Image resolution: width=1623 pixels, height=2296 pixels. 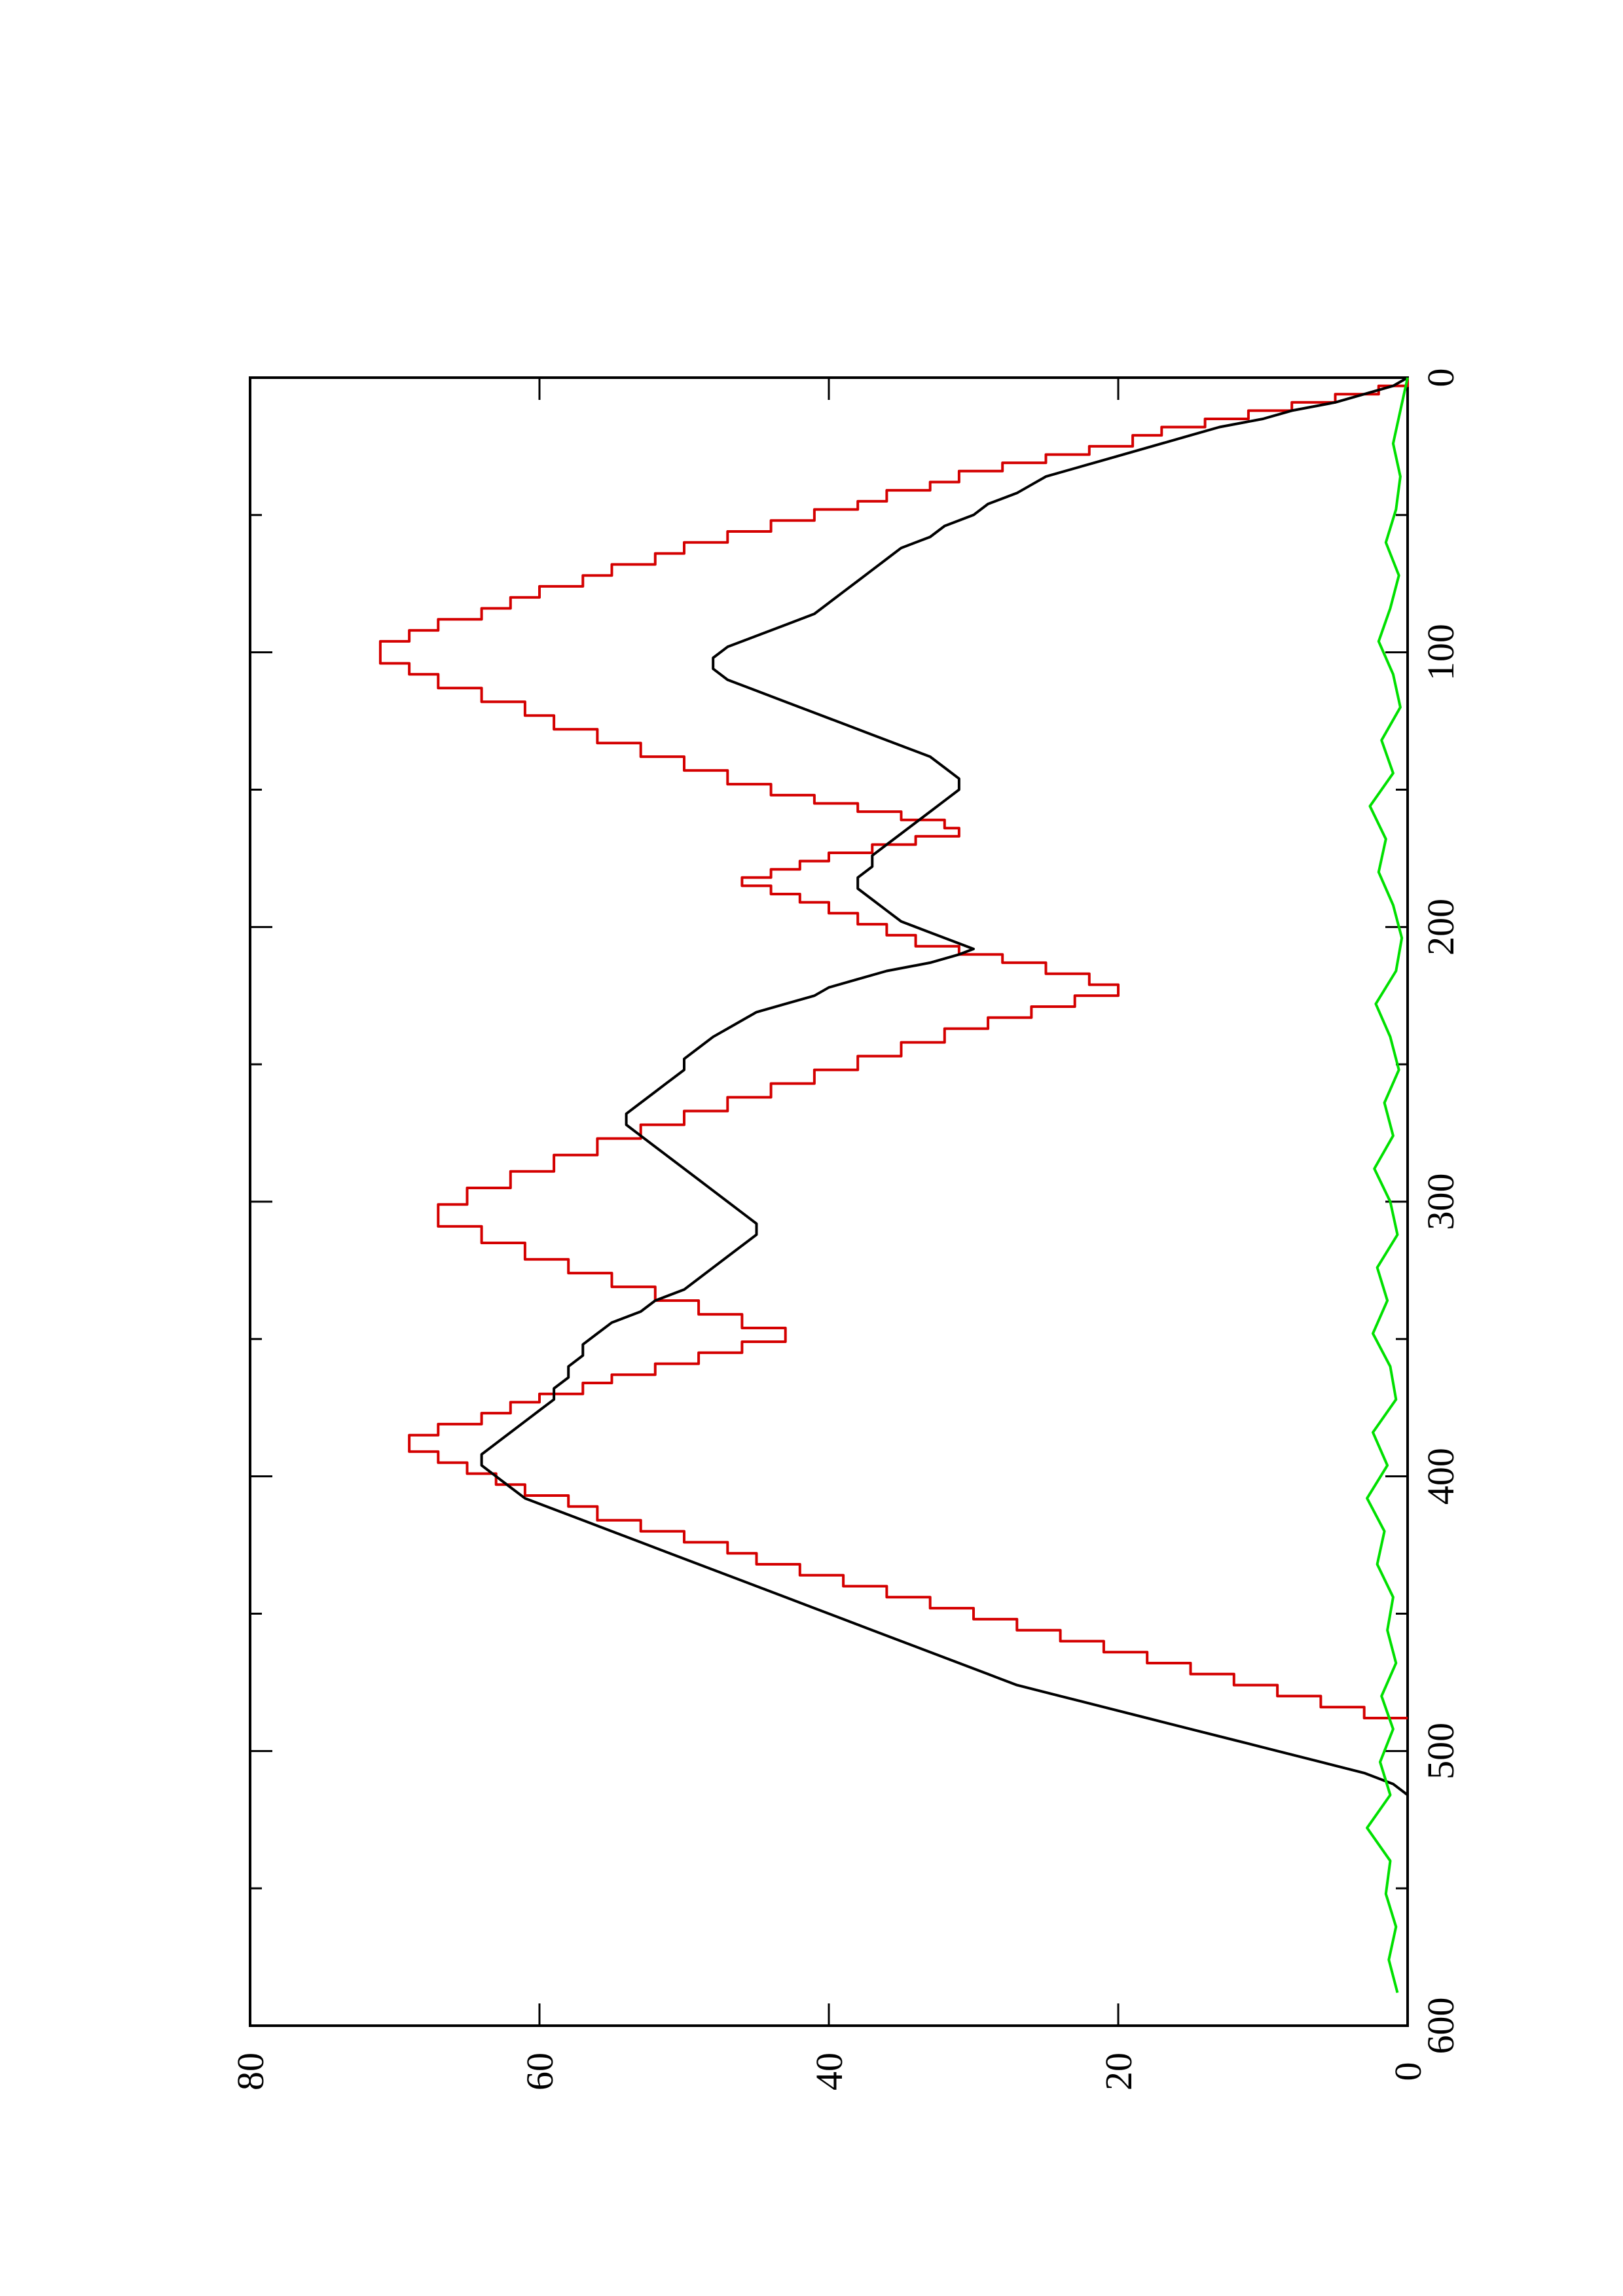 What do you see at coordinates (1118, 2071) in the screenshot?
I see `y-tick-label: 20` at bounding box center [1118, 2071].